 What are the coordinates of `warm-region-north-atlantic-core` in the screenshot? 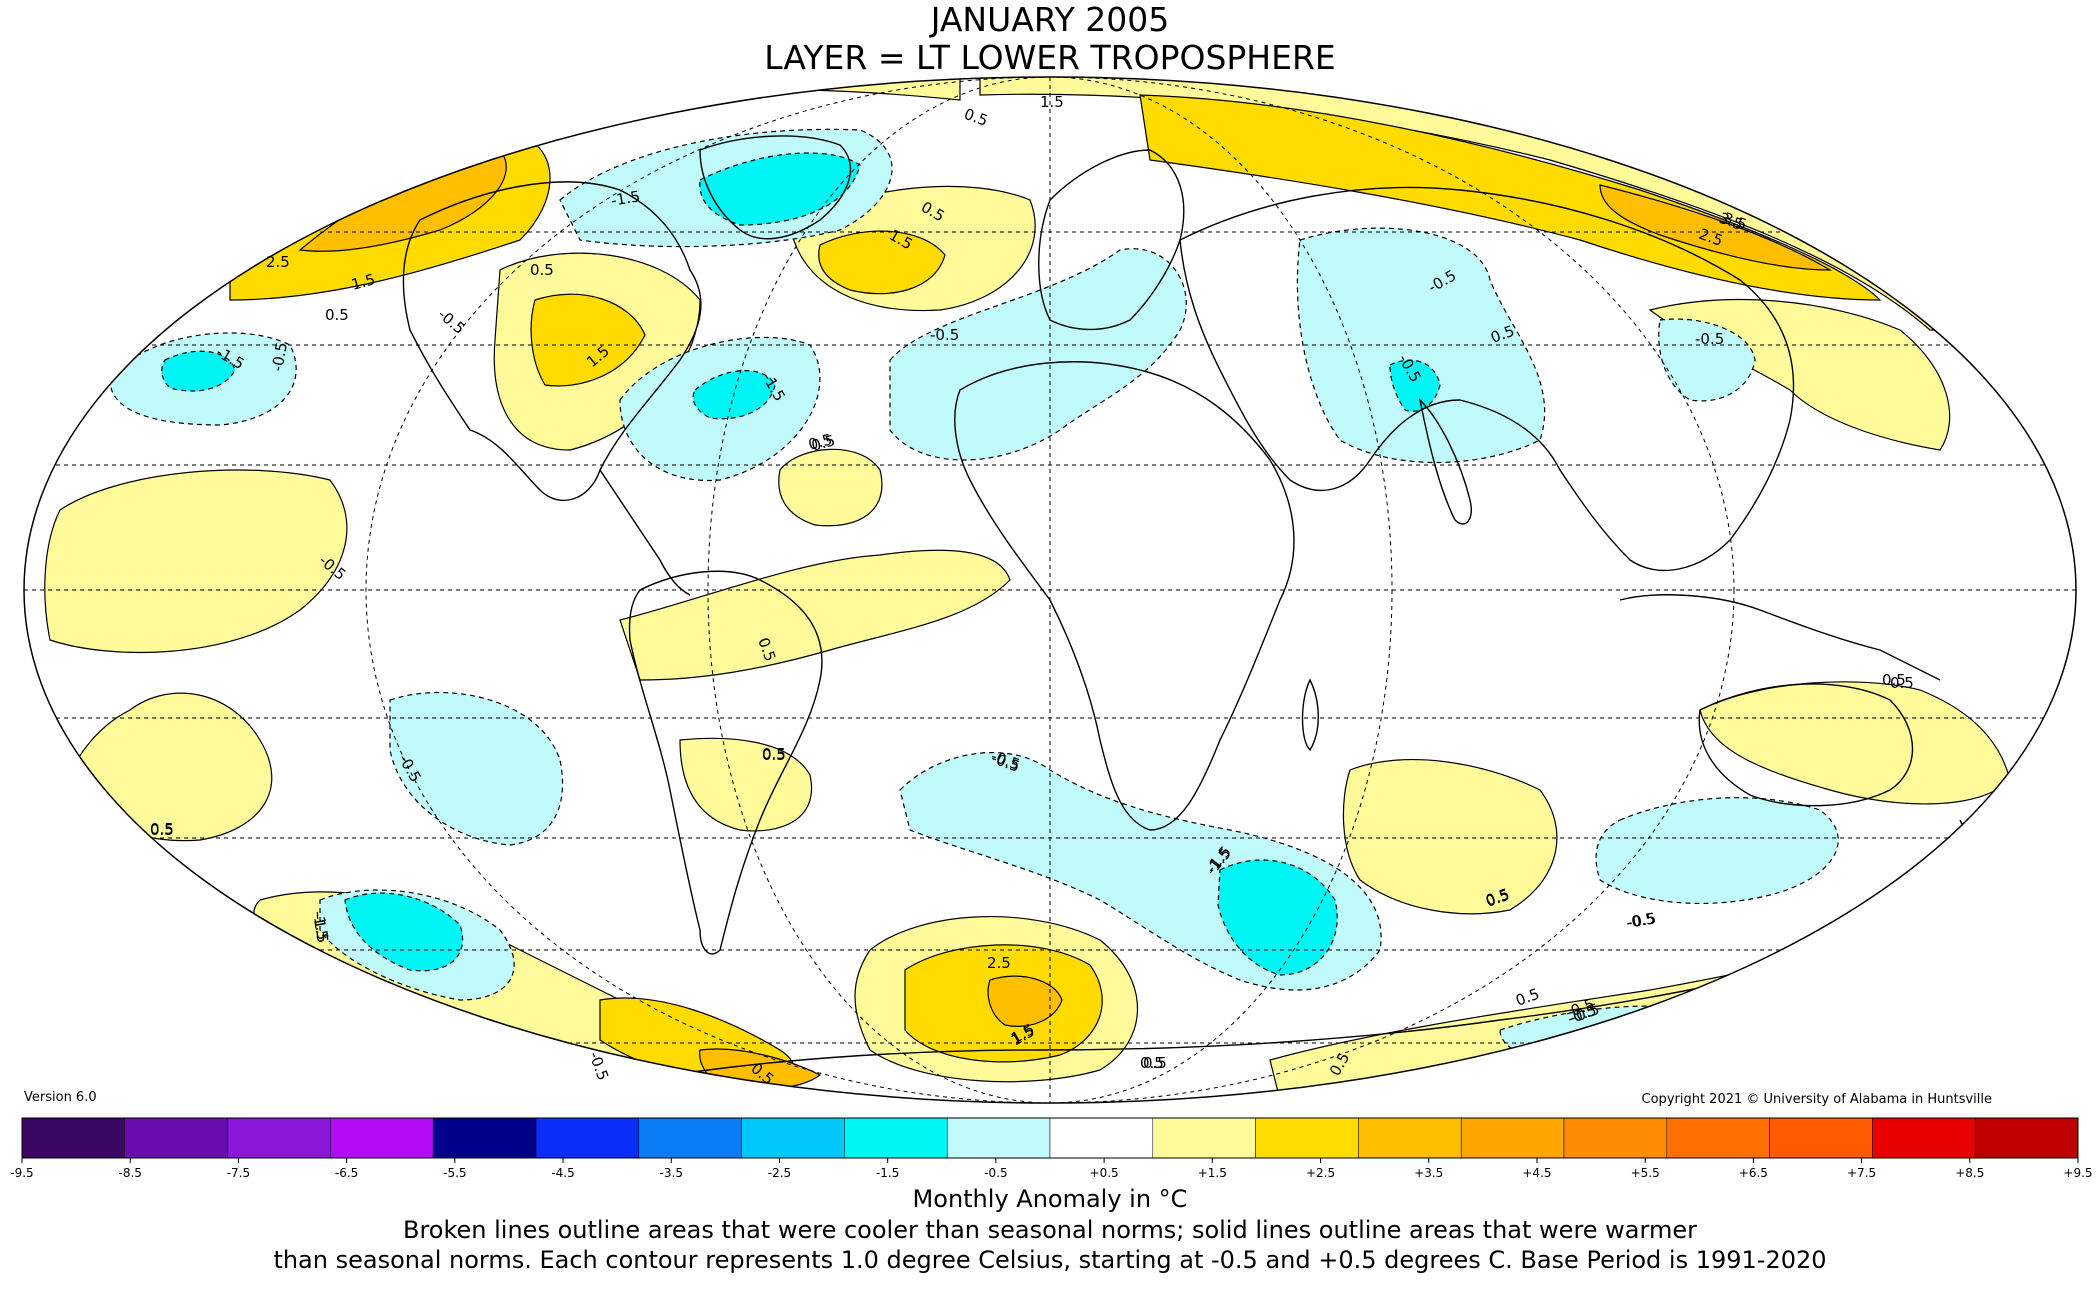 It's located at (882, 262).